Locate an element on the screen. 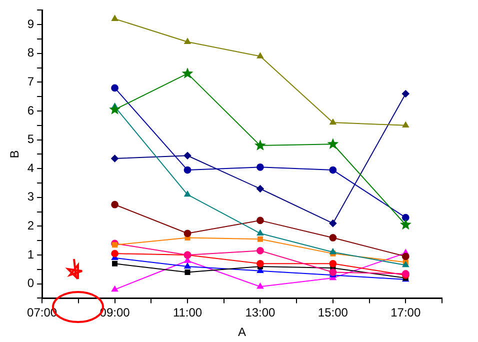  x-tick-label: 13:00 is located at coordinates (260, 313).